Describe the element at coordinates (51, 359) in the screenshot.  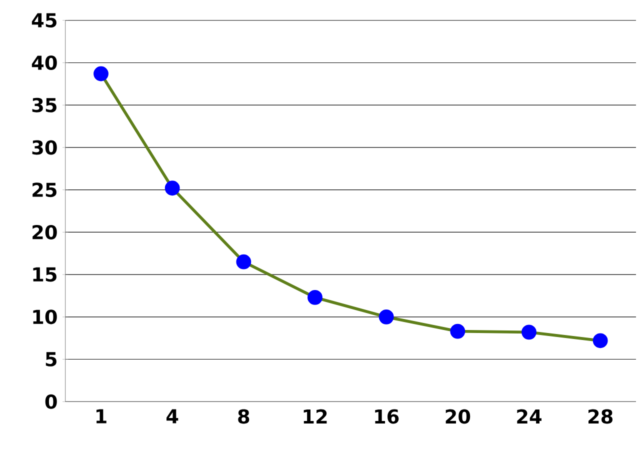
I see `y-tick-label: 5` at that location.